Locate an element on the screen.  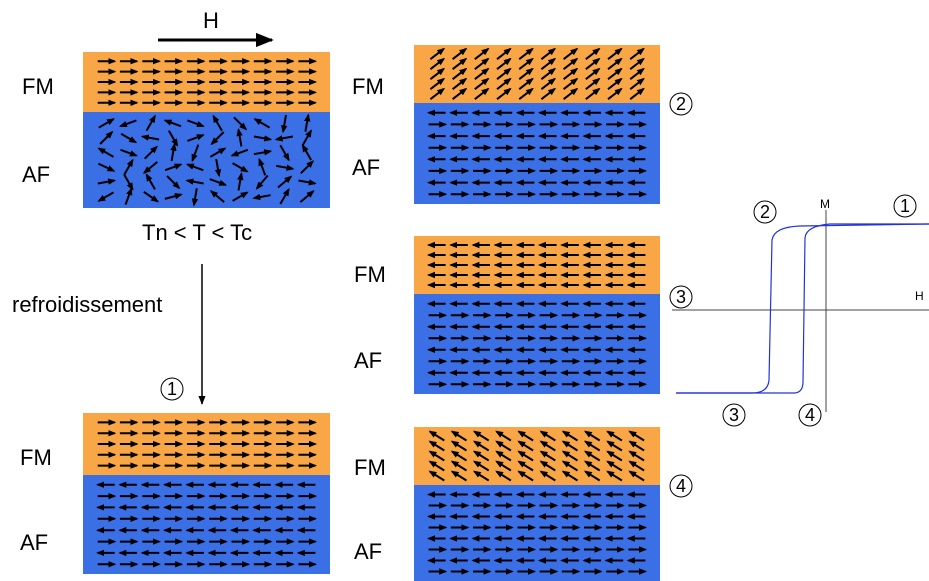
loop-marker-2: 2 is located at coordinates (765, 212).